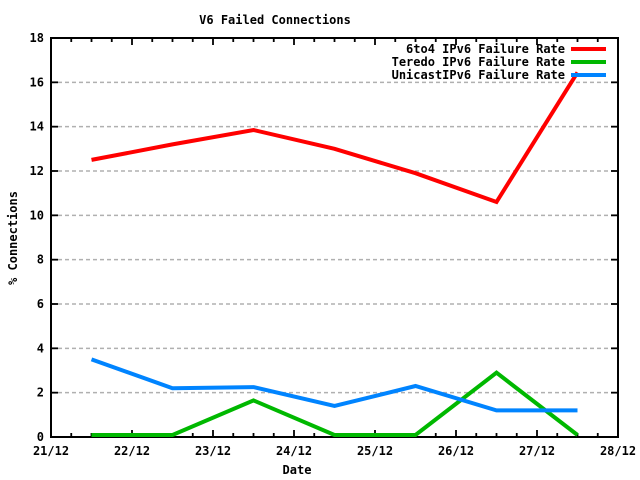 This screenshot has height=480, width=640. I want to click on x-tick-label: 24/12, so click(294, 451).